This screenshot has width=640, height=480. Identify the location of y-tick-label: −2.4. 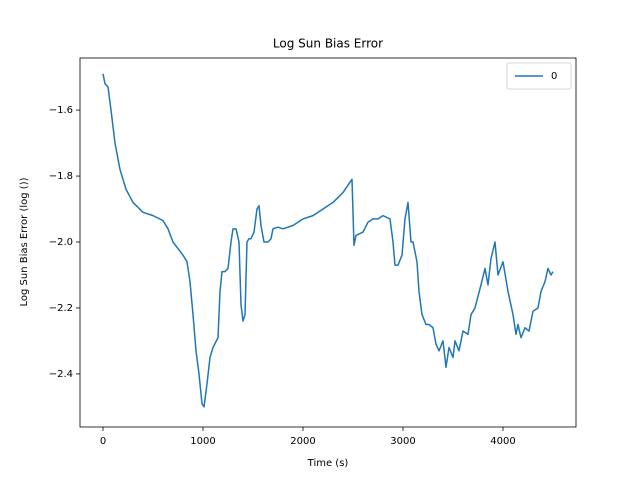
(61, 374).